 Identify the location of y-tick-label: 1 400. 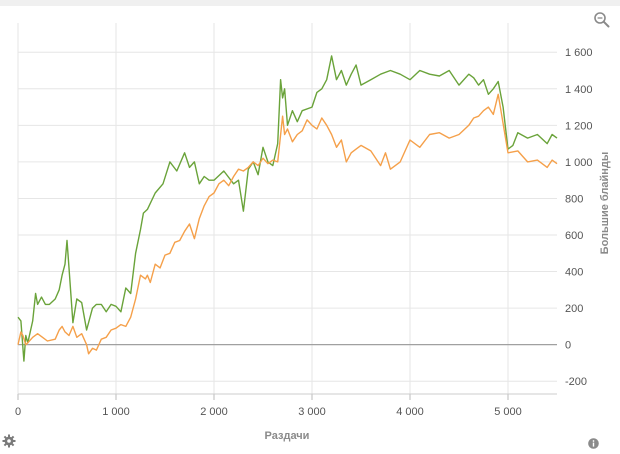
(579, 90).